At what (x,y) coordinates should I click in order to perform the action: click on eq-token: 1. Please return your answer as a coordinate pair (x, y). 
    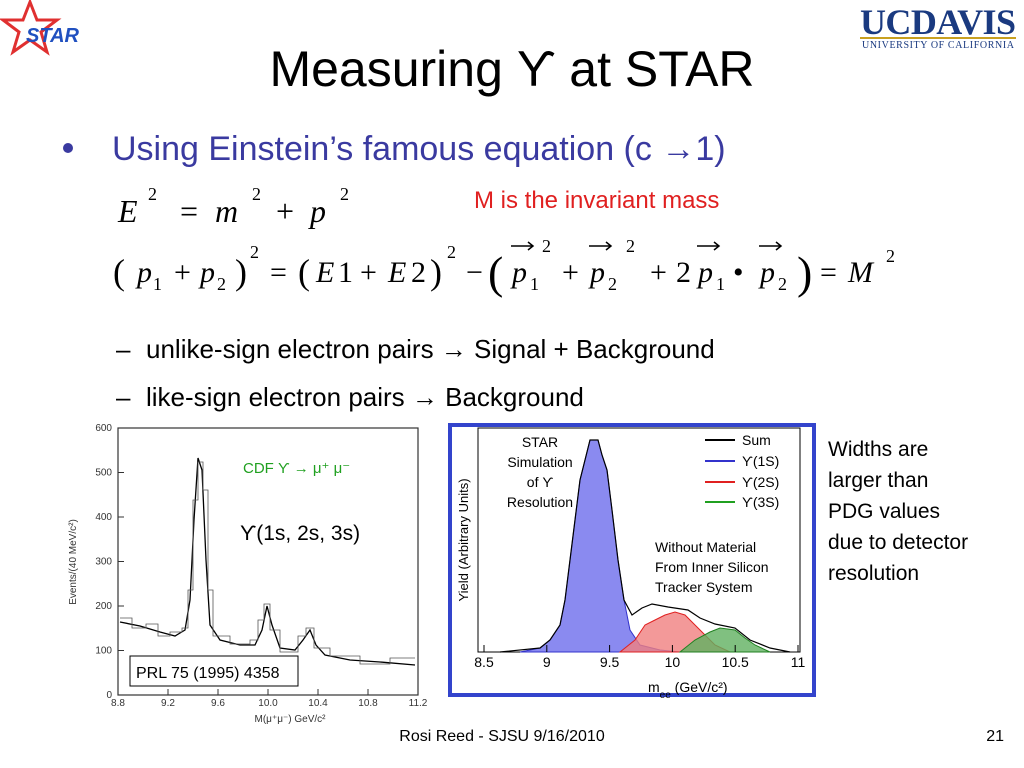
    Looking at the image, I should click on (345, 272).